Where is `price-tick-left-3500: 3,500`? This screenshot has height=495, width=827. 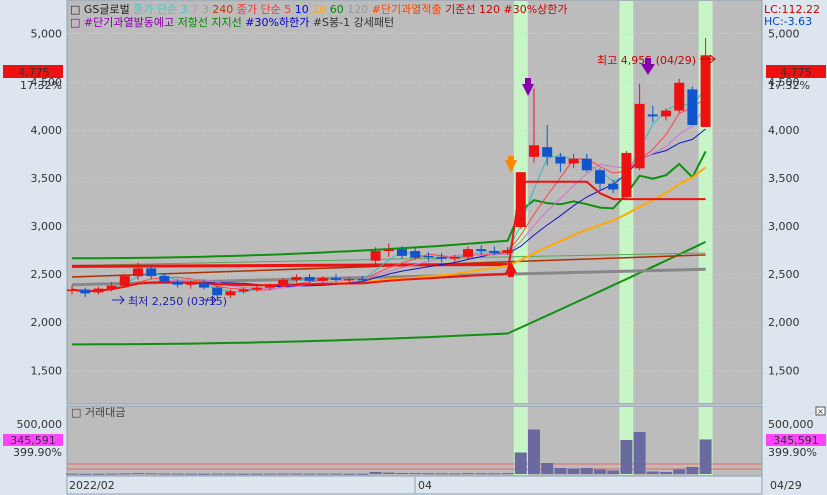 price-tick-left-3500: 3,500 is located at coordinates (47, 178).